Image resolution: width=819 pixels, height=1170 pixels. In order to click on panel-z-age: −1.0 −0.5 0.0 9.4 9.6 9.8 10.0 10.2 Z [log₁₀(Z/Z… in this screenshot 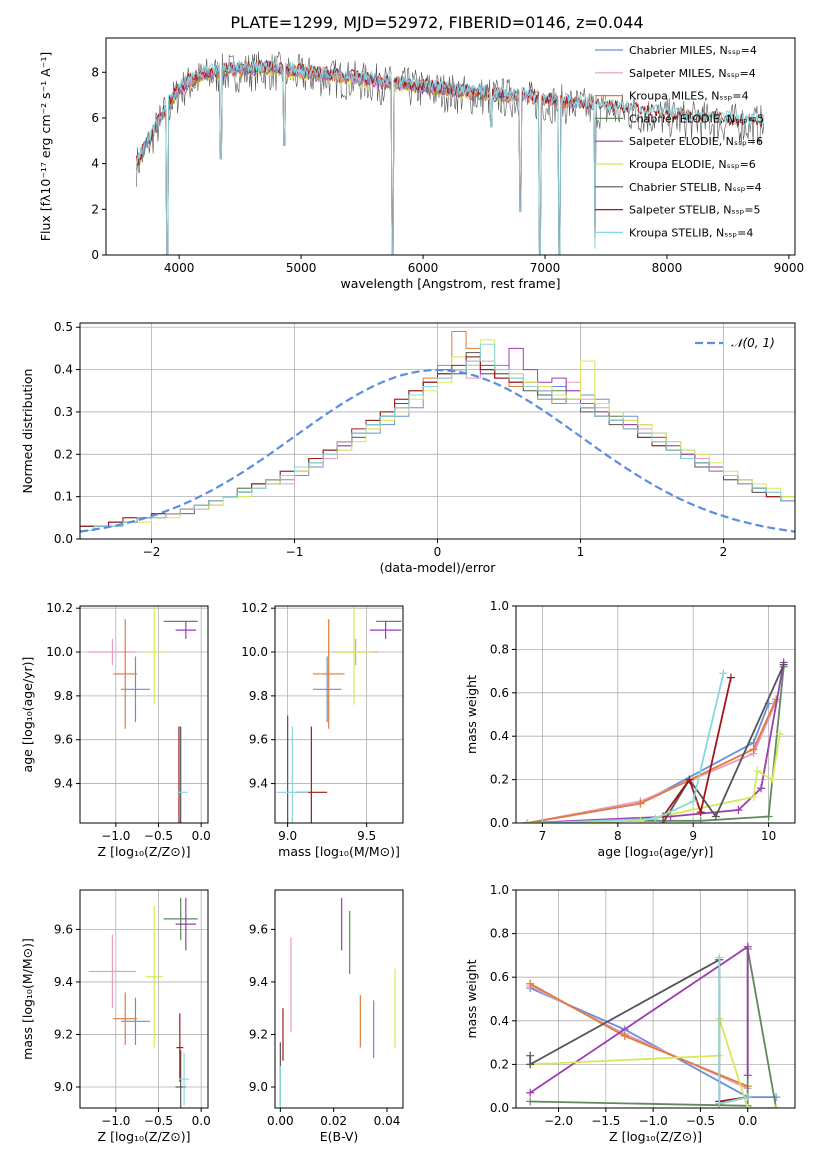, I will do `click(115, 730)`.